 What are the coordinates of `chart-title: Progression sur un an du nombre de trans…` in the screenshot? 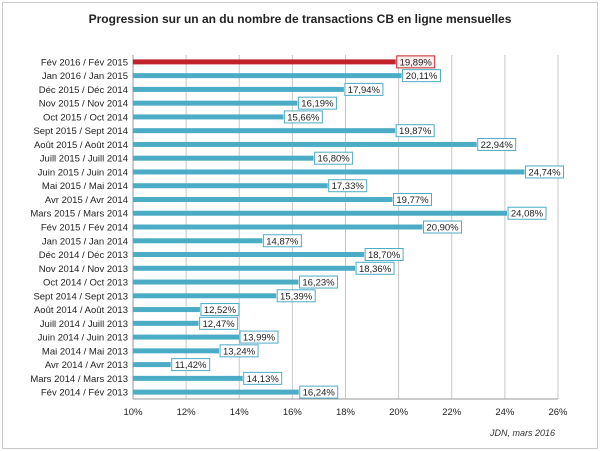 It's located at (300, 19).